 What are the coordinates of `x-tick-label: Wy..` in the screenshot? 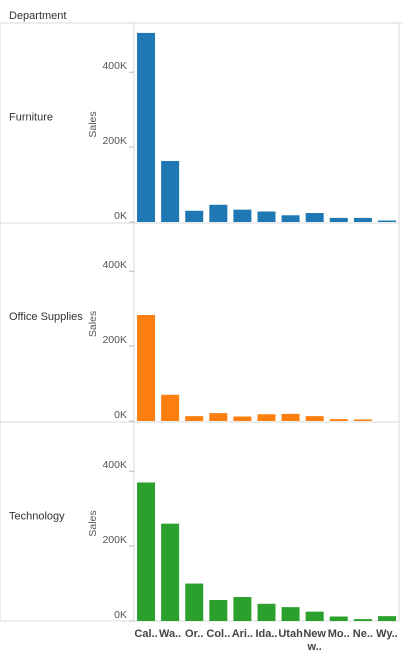 It's located at (387, 634).